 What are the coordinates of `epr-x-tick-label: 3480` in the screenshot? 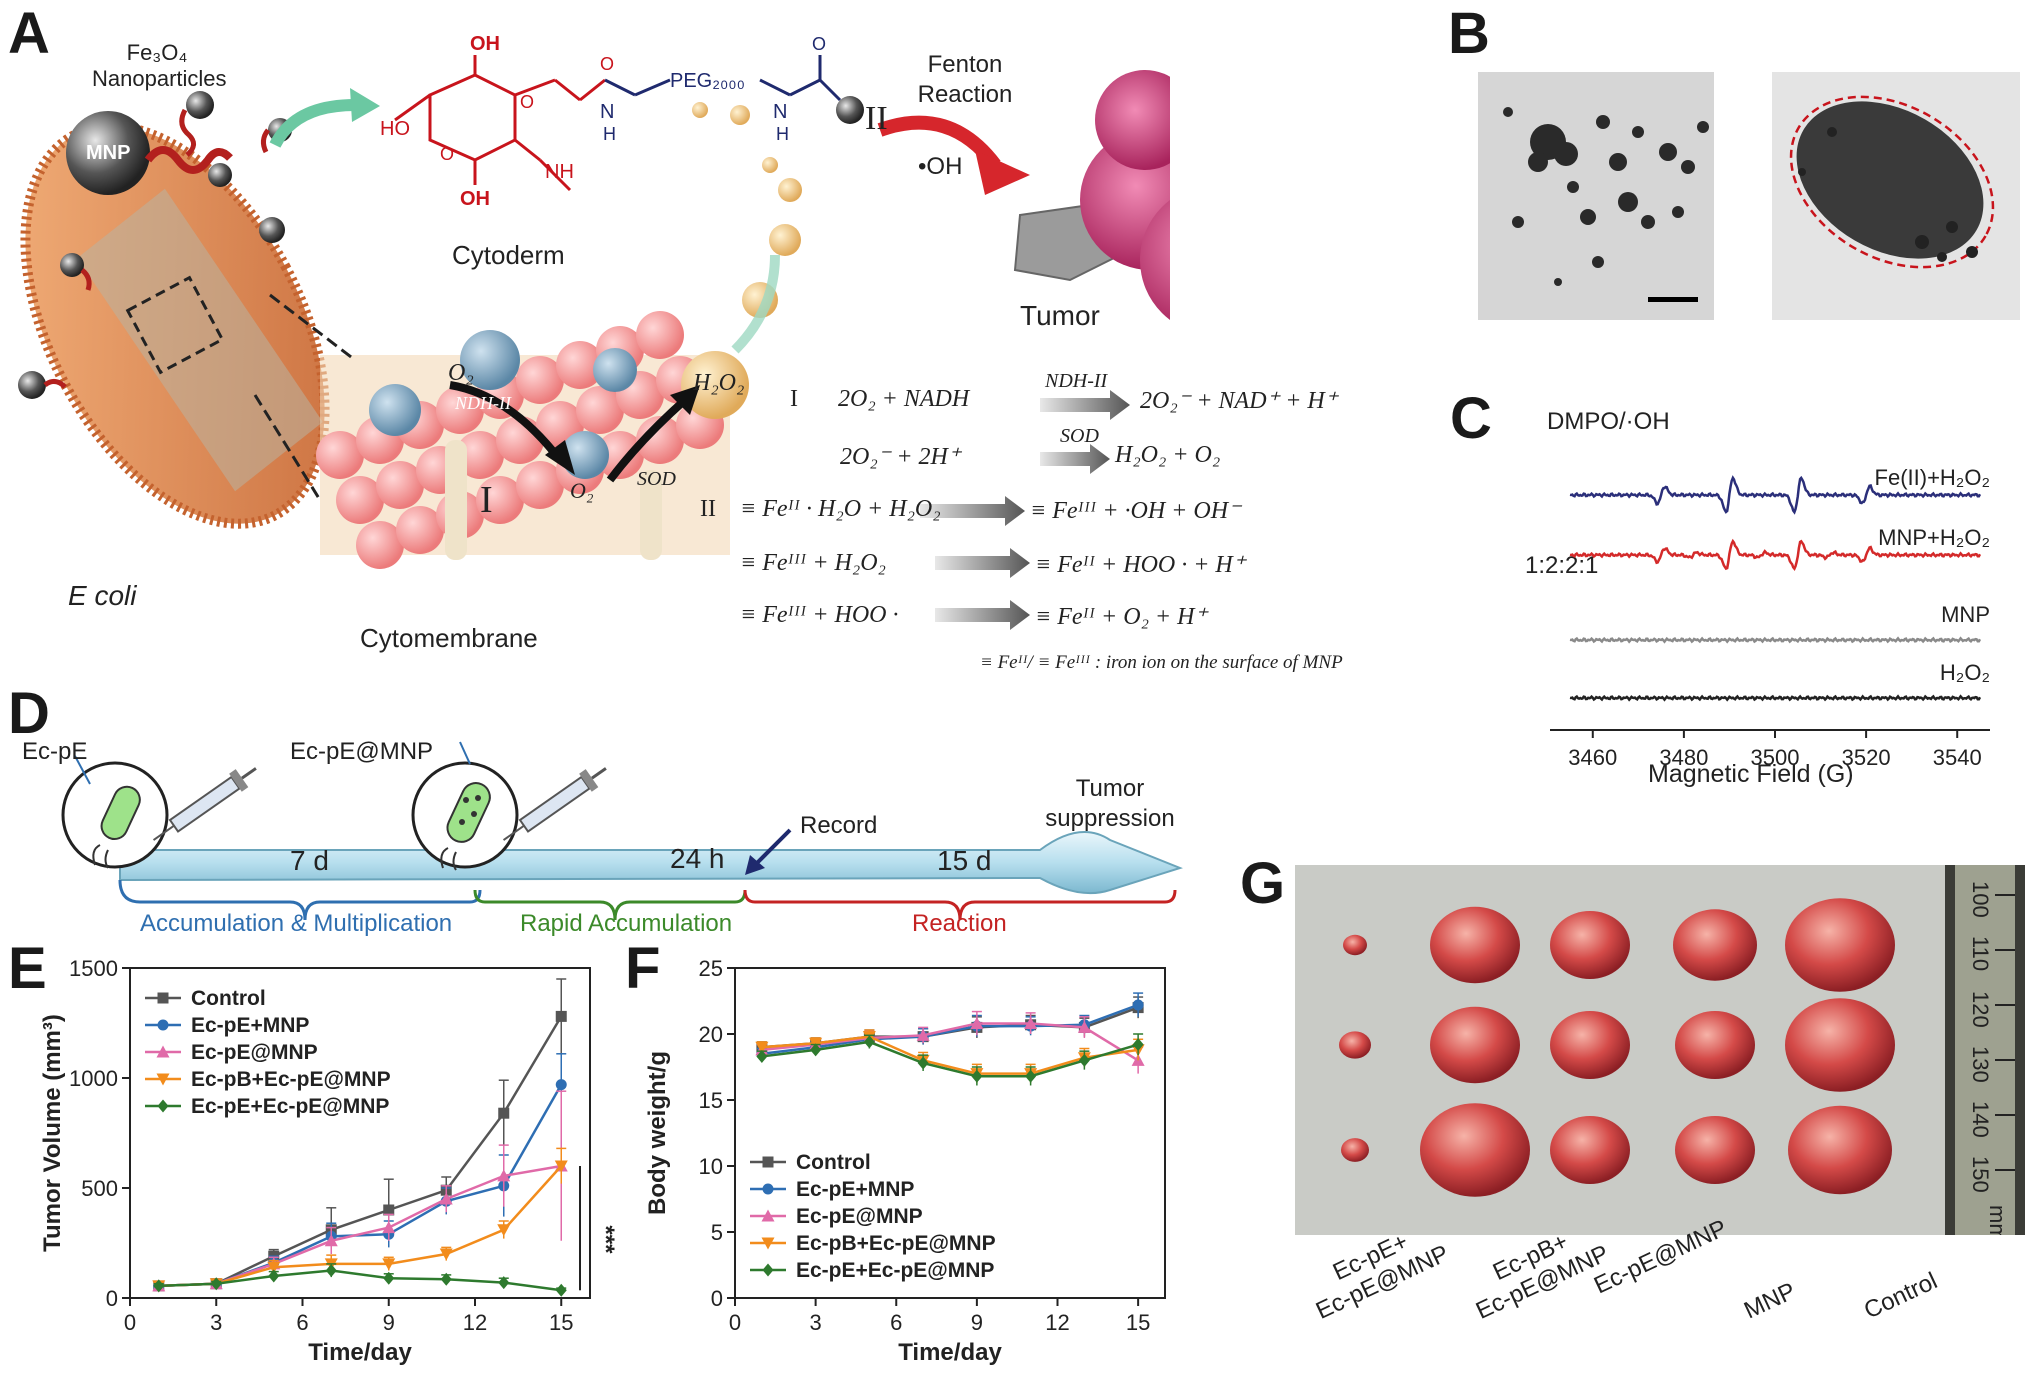 It's located at (1683, 757).